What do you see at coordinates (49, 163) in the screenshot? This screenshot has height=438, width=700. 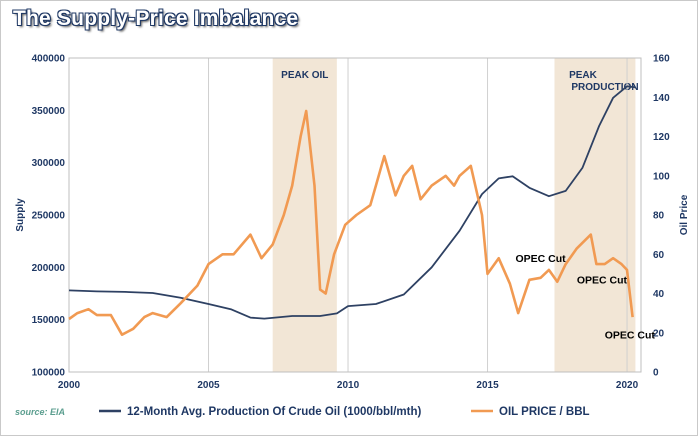 I see `y-tick-300000: 300000` at bounding box center [49, 163].